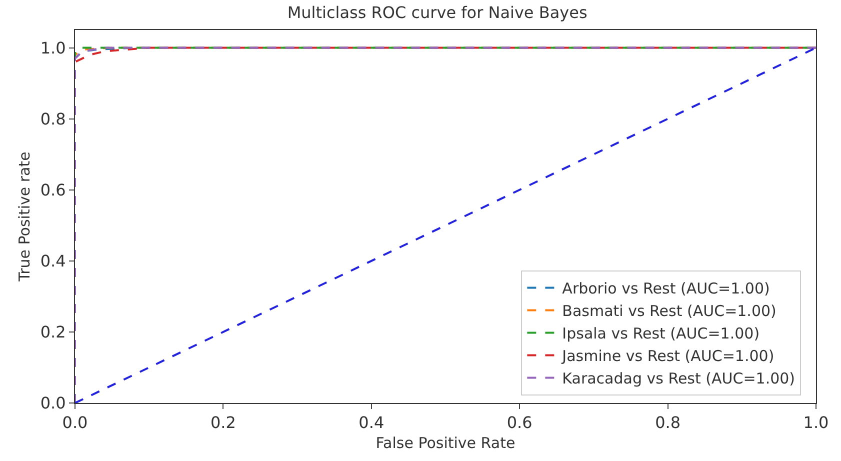  I want to click on legend-label: Jasmine vs Rest (AUC=1.00), so click(667, 356).